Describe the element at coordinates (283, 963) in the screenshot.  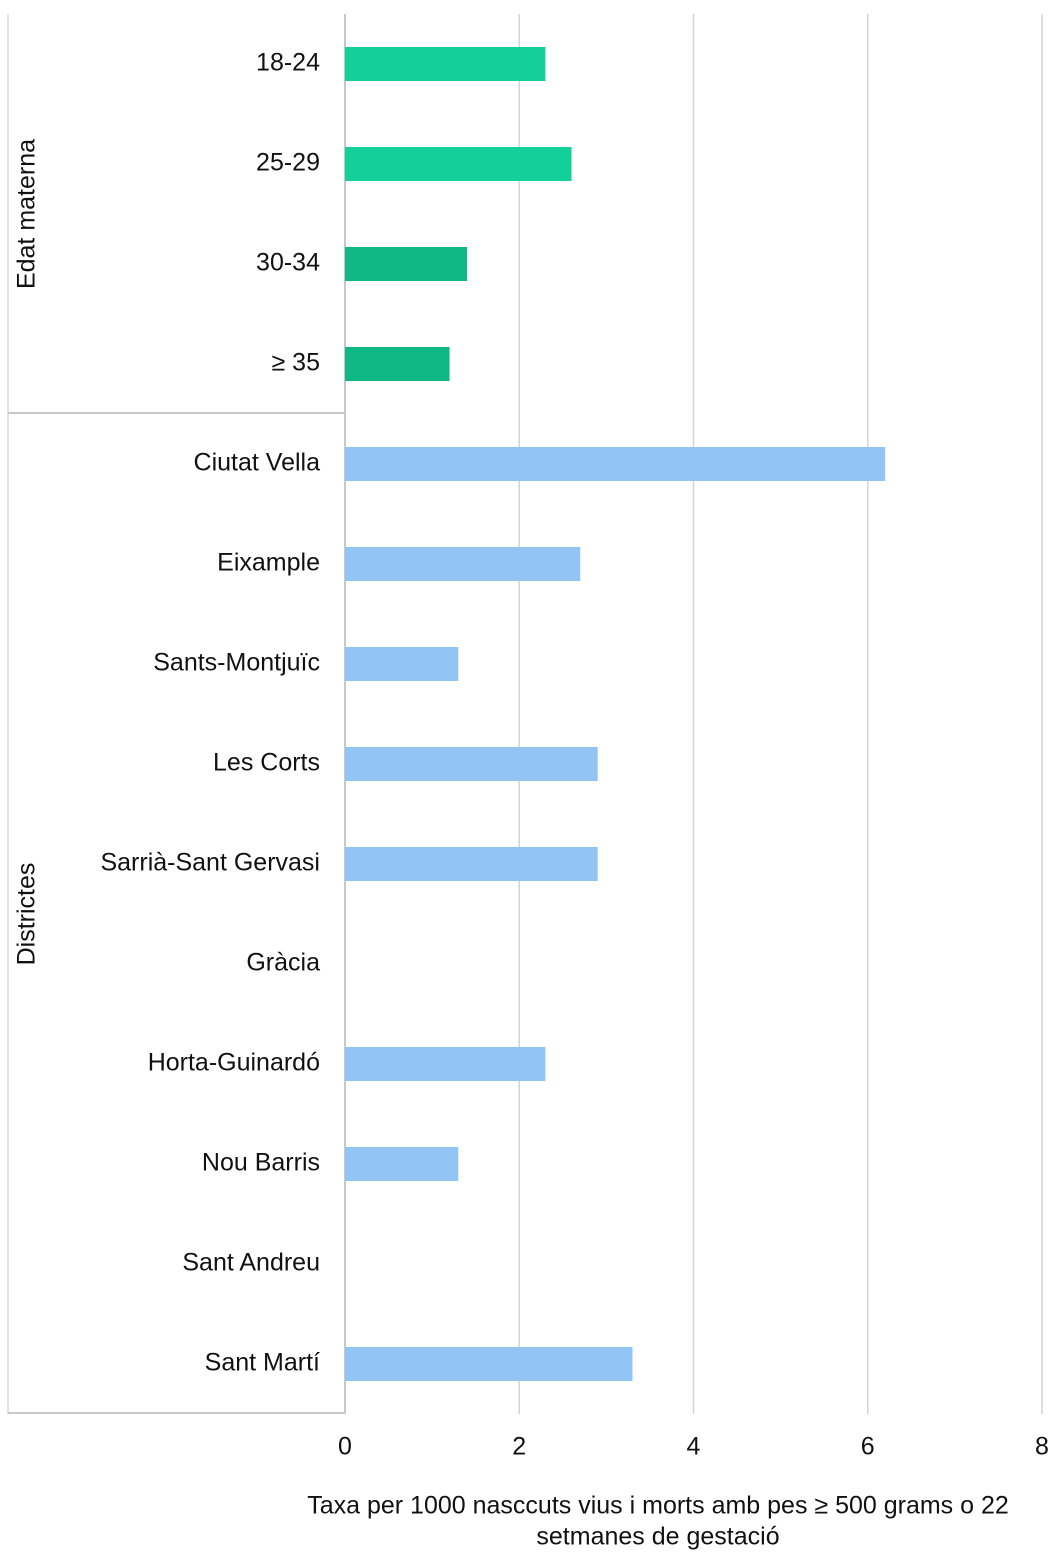
I see `y-tick-label: Gràcia` at that location.